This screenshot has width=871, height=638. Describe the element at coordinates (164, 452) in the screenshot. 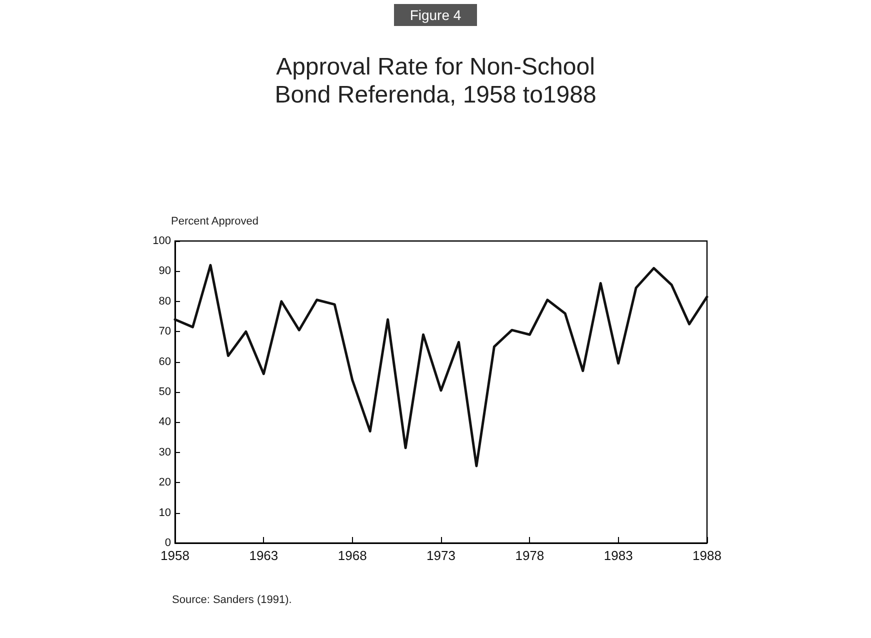

I see `y-tick-label: 30` at that location.